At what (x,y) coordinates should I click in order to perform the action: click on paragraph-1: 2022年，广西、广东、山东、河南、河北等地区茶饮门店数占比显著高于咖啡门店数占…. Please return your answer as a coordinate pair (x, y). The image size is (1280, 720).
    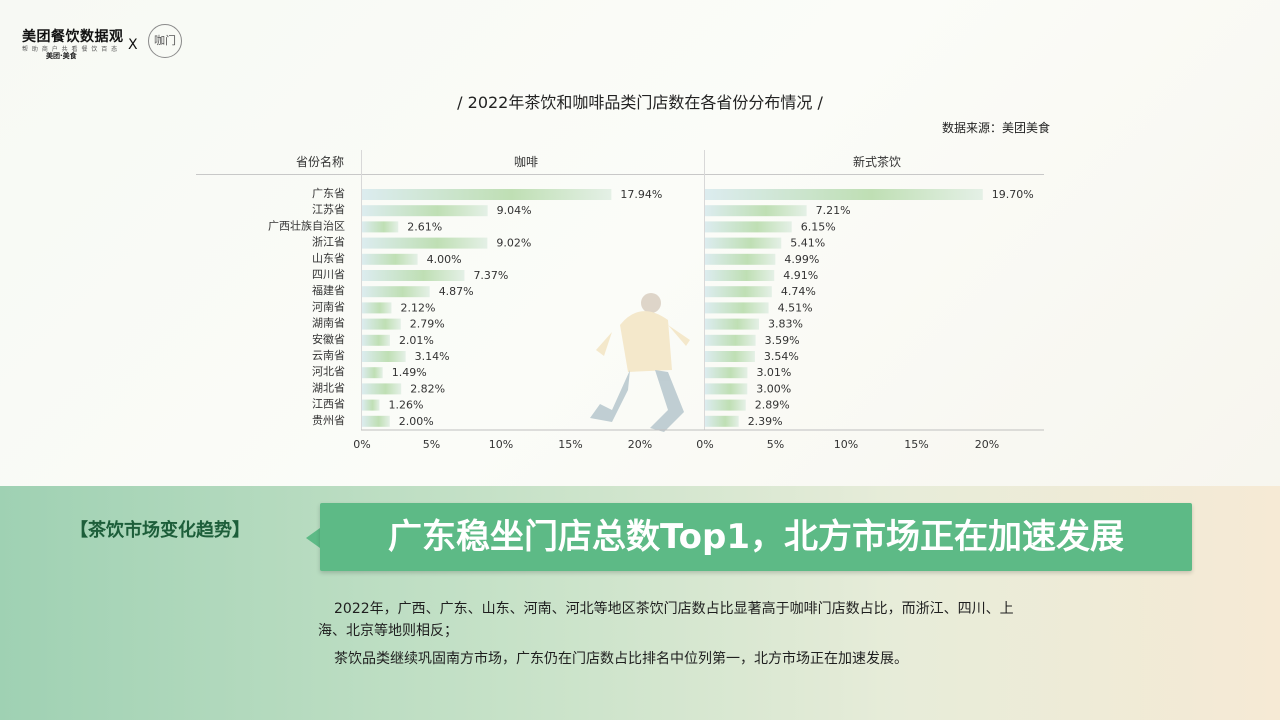
    Looking at the image, I should click on (666, 620).